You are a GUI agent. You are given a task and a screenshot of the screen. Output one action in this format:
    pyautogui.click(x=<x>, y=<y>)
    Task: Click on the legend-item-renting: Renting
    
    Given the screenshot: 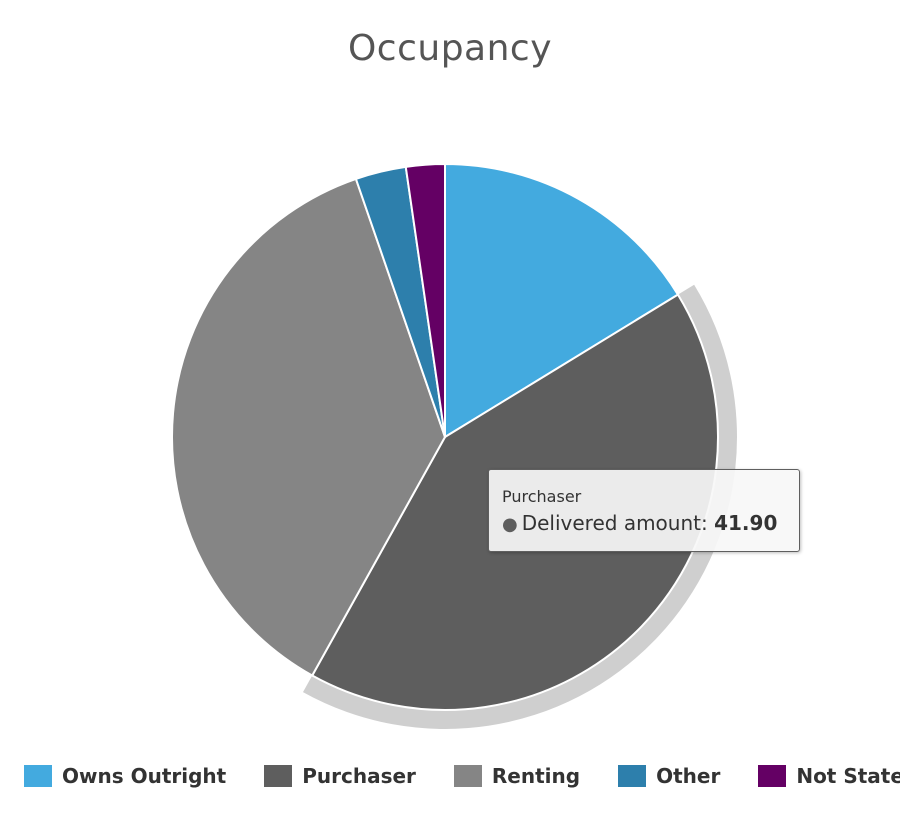 What is the action you would take?
    pyautogui.click(x=517, y=776)
    